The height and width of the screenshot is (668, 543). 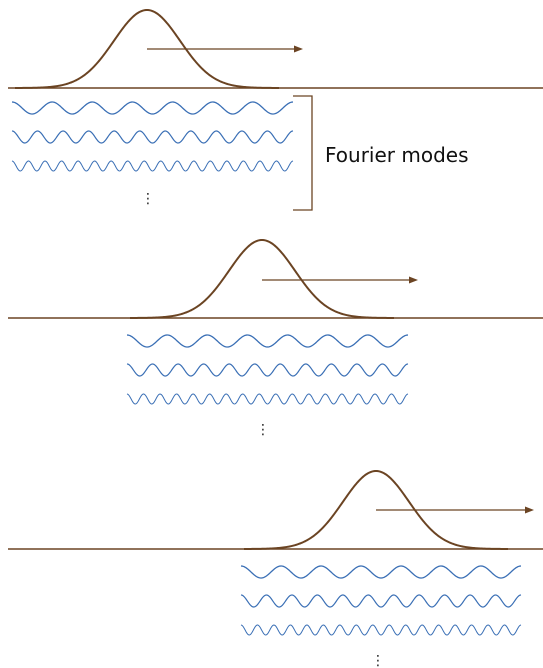 What do you see at coordinates (397, 155) in the screenshot?
I see `fourier-modes-label: Fourier modes` at bounding box center [397, 155].